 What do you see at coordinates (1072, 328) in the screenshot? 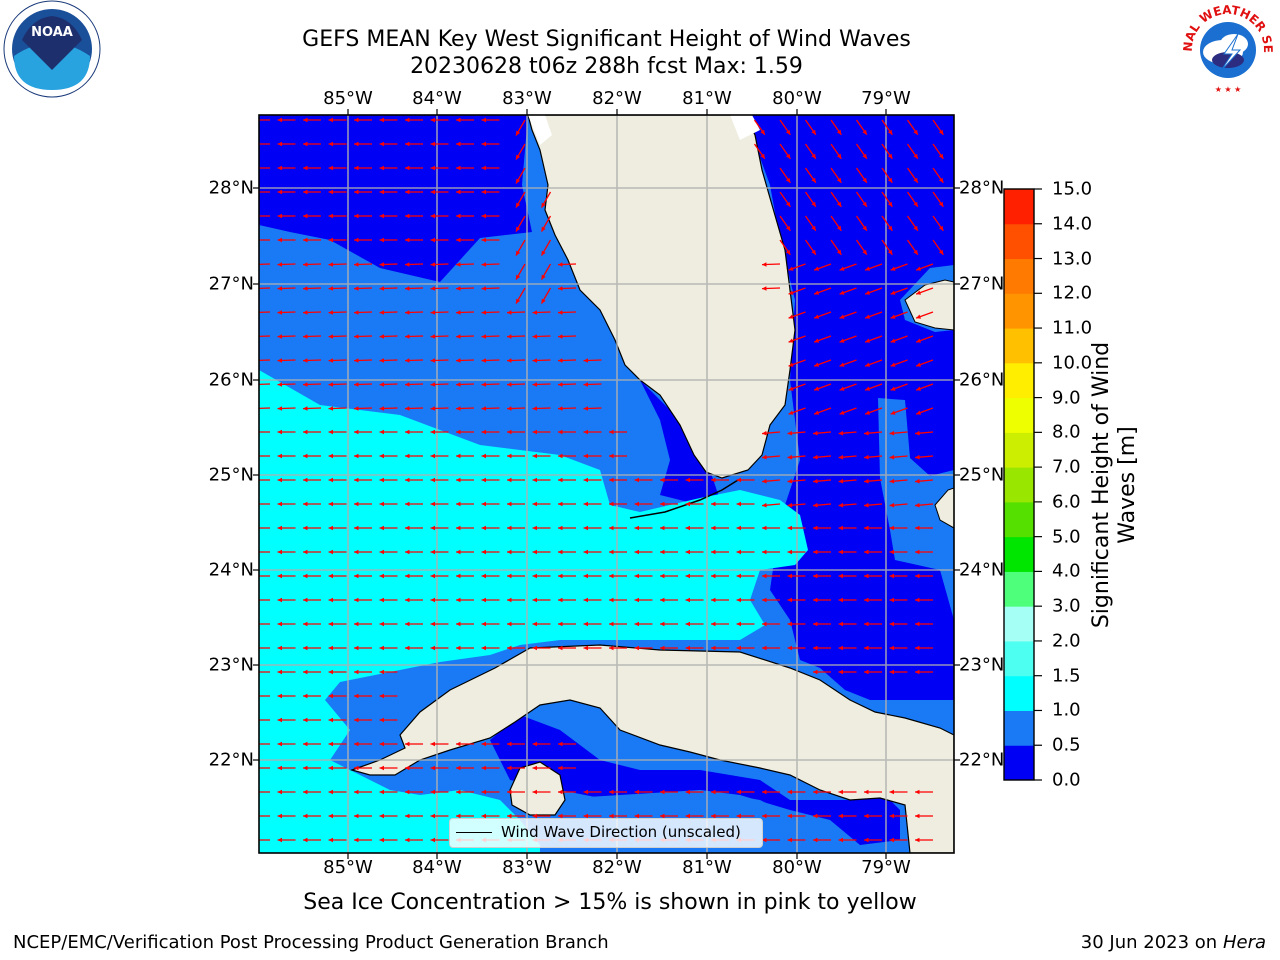
I see `colorbar-tick-label: 11.0` at bounding box center [1072, 328].